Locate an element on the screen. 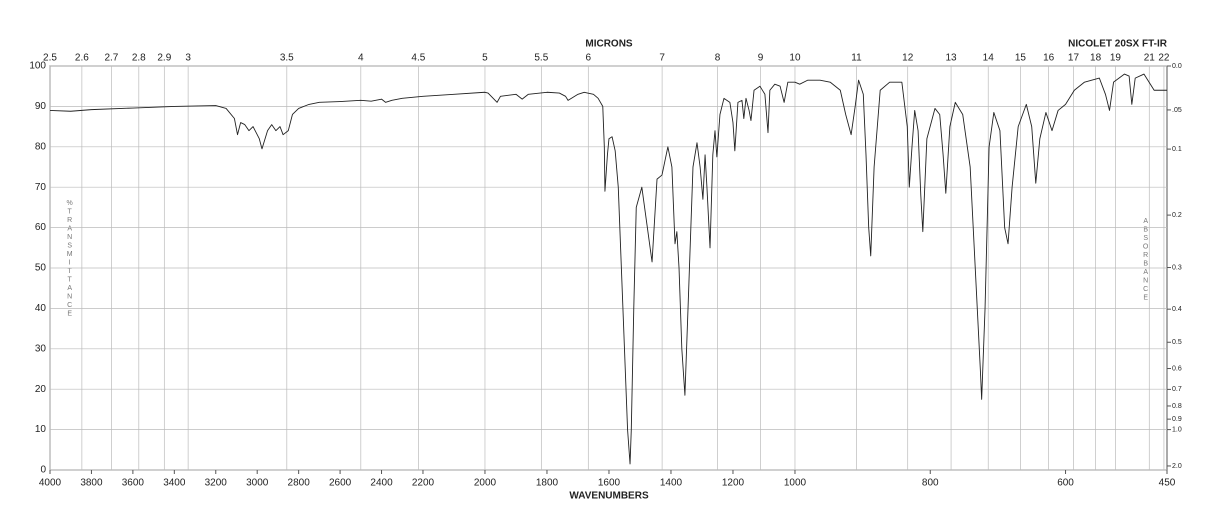  y2-tick-label: 0.4 is located at coordinates (1177, 309).